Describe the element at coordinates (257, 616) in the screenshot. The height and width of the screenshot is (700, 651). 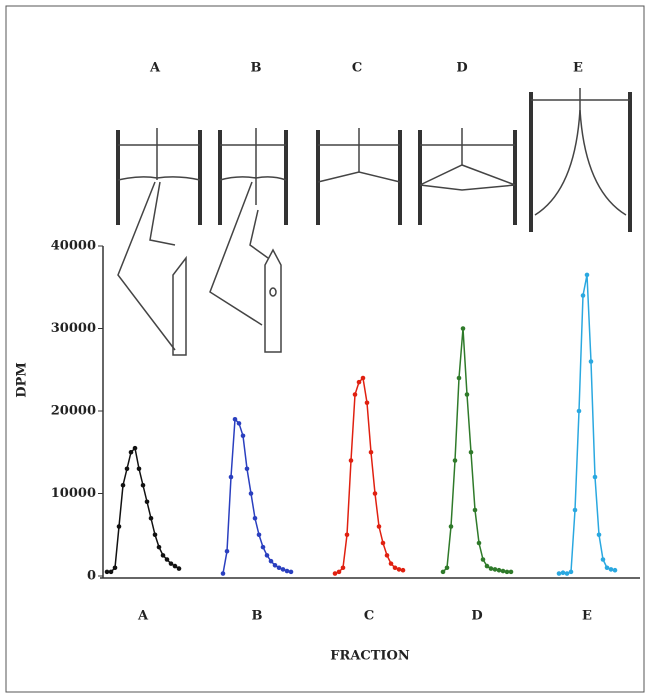
I see `series-label: B` at that location.